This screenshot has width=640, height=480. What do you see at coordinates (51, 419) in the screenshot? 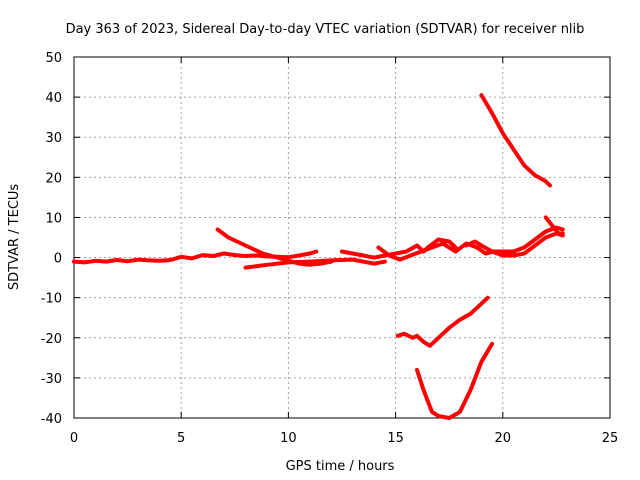
I see `y-tick-label: -40` at bounding box center [51, 419].